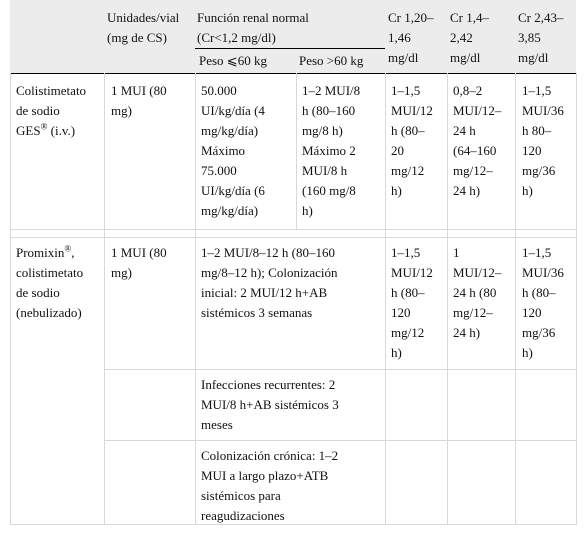  Describe the element at coordinates (541, 37) in the screenshot. I see `header-cr-range-3: Cr 2,43– 3,85 mg/dl` at that location.